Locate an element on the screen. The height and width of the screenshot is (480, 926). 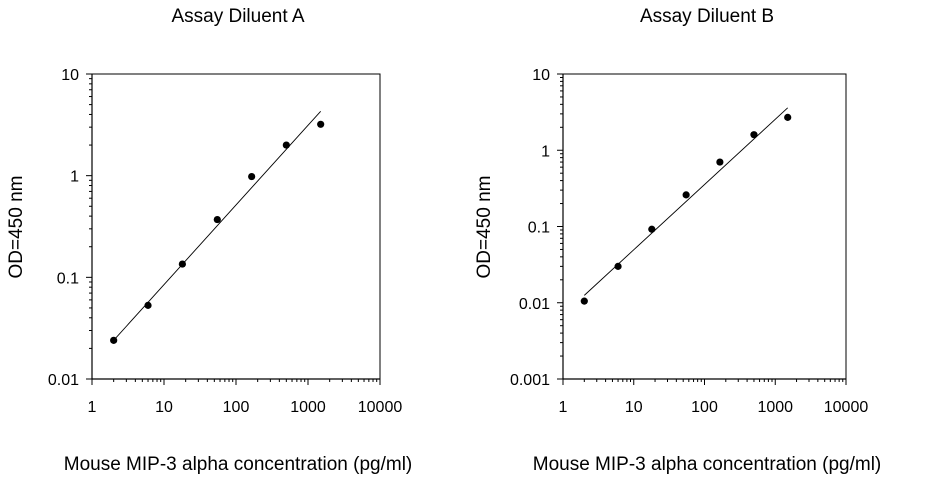
y-tick-label: 0.001 is located at coordinates (530, 380).